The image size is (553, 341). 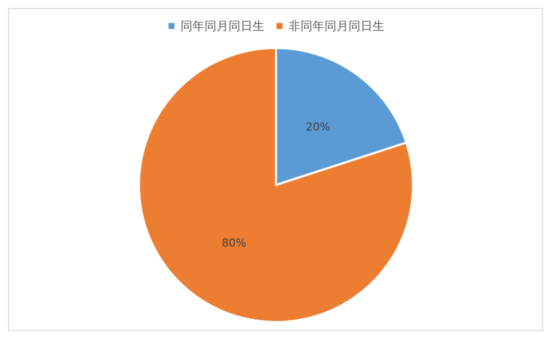 What do you see at coordinates (318, 127) in the screenshot?
I see `data-label: 20%` at bounding box center [318, 127].